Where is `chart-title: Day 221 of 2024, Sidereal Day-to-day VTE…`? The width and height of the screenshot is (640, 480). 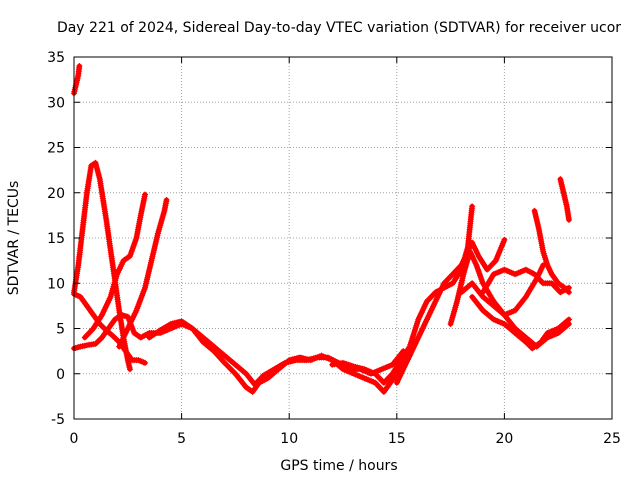
chart-title: Day 221 of 2024, Sidereal Day-to-day VTE… is located at coordinates (339, 28).